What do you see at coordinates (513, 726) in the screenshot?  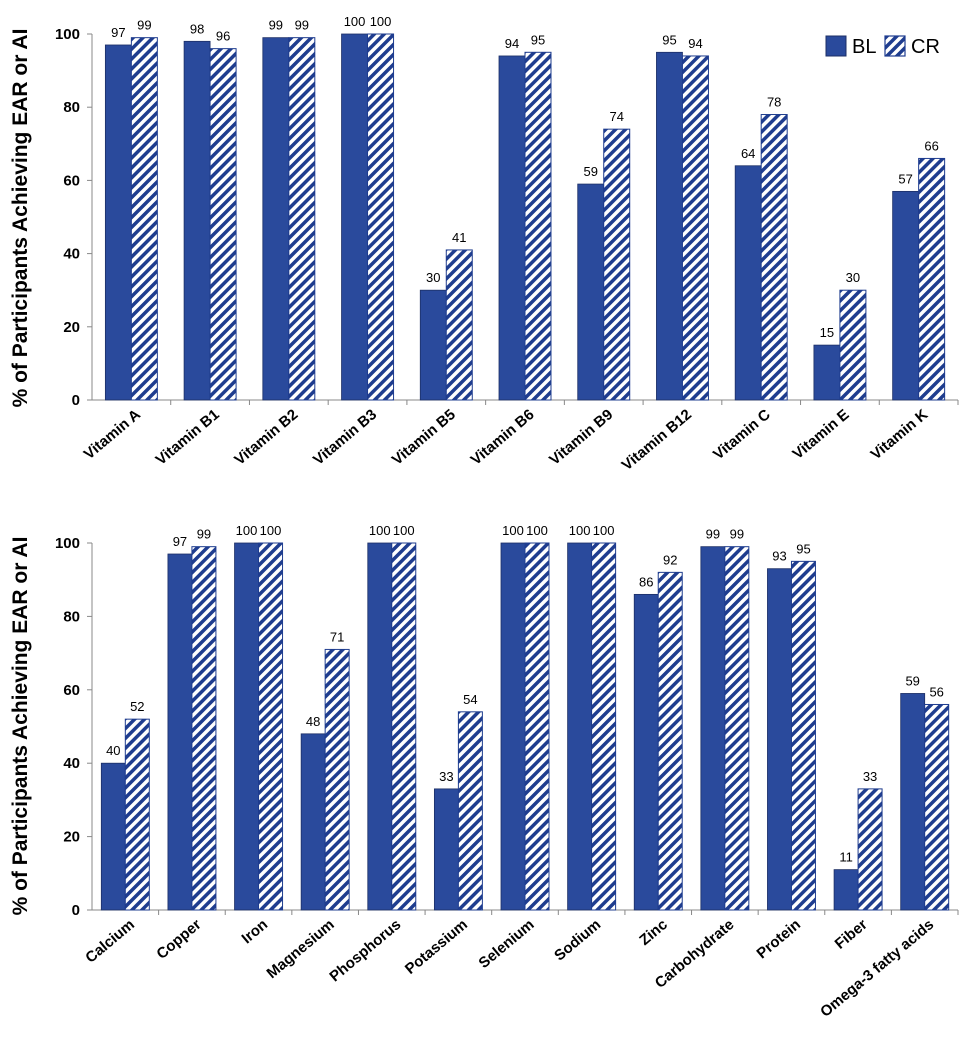 I see `bar-bl-selenium` at bounding box center [513, 726].